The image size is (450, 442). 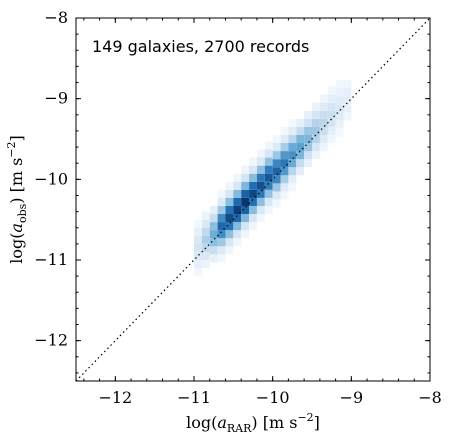 I want to click on x-tick-label: −8, so click(x=430, y=397).